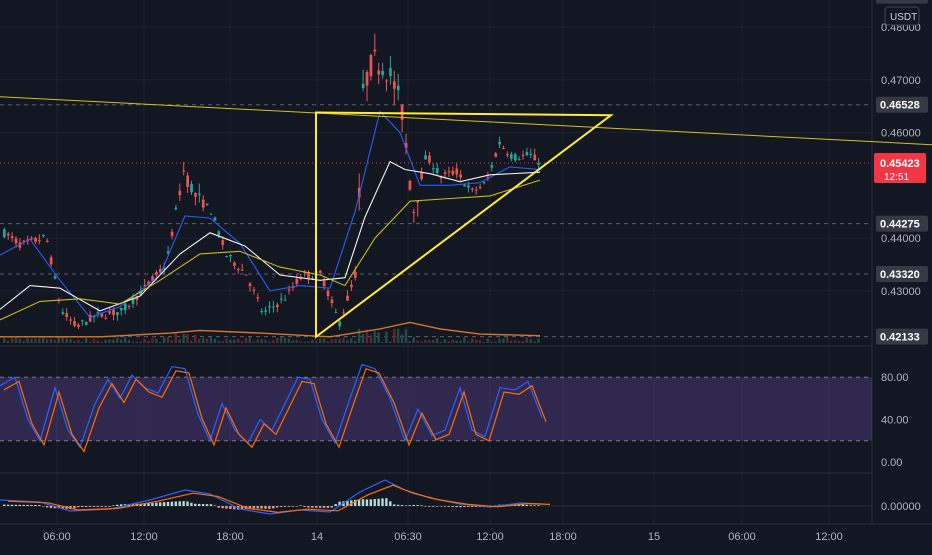 Image resolution: width=932 pixels, height=555 pixels. What do you see at coordinates (144, 537) in the screenshot?
I see `time-tick-label: 12:00` at bounding box center [144, 537].